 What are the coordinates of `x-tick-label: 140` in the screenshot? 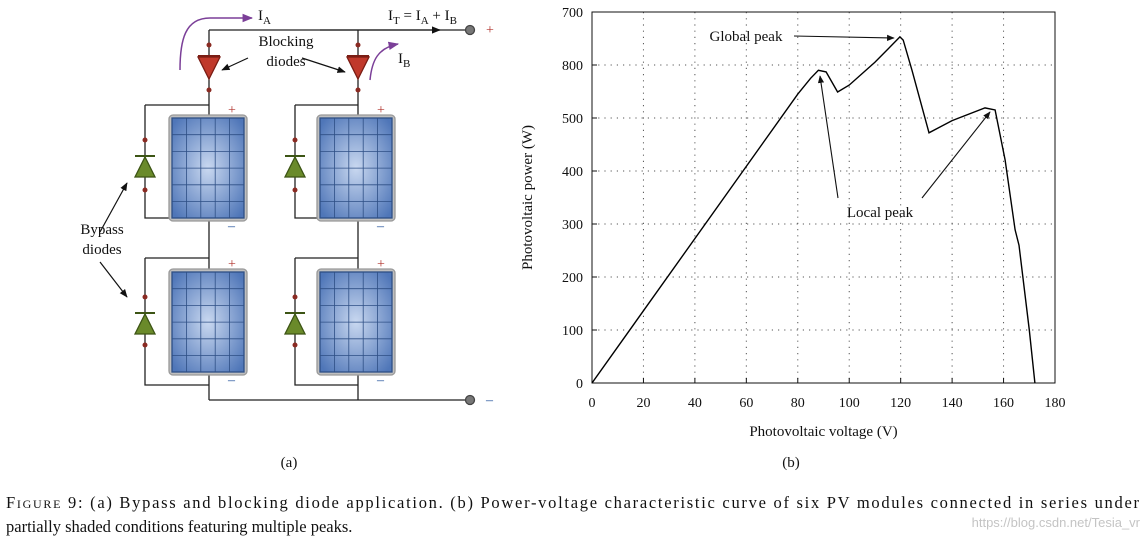 It's located at (952, 403).